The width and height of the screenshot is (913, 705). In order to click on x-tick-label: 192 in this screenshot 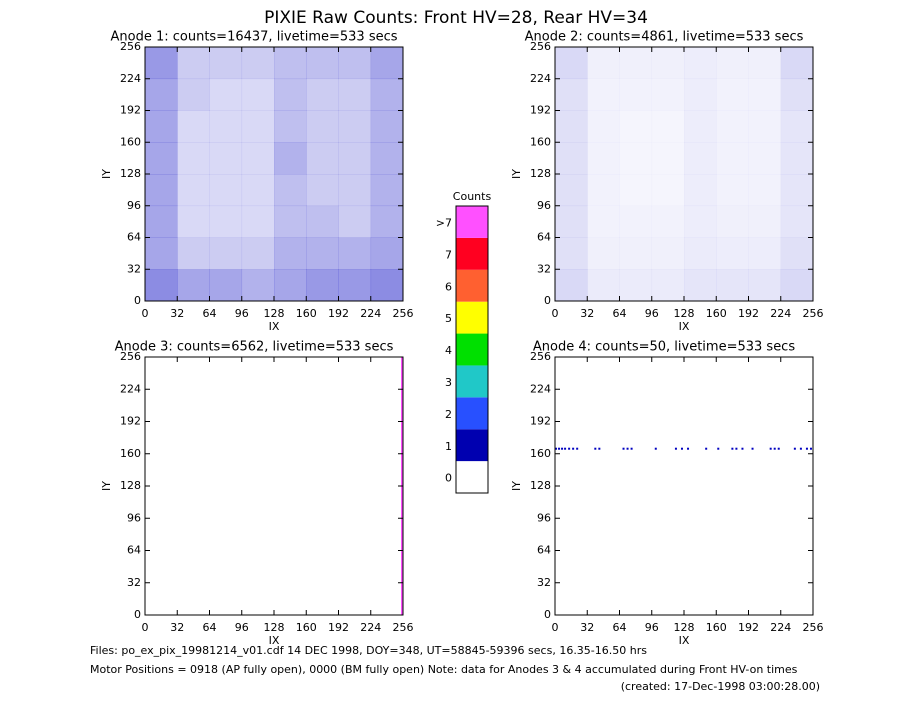, I will do `click(748, 313)`.